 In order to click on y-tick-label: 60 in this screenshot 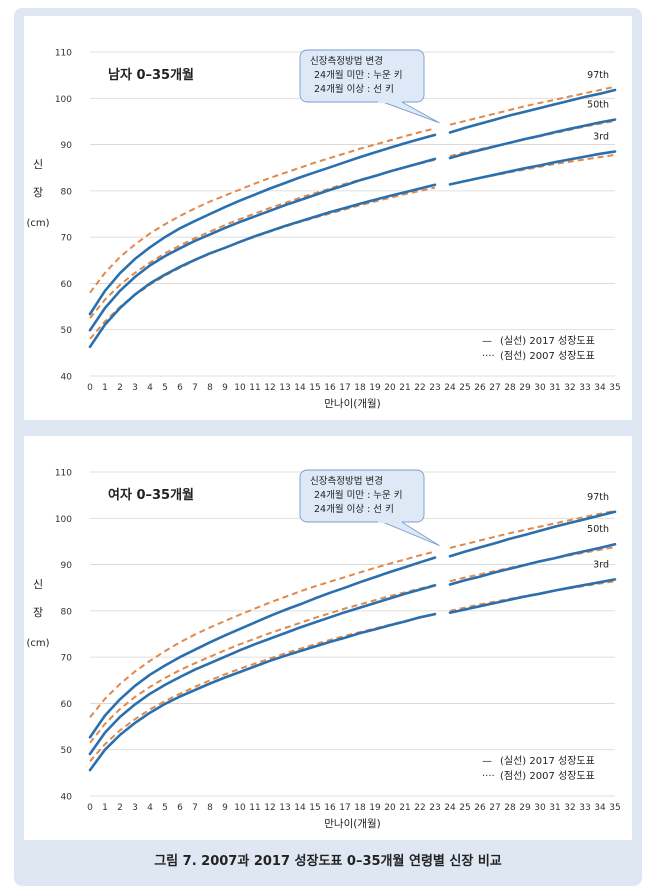, I will do `click(67, 705)`.